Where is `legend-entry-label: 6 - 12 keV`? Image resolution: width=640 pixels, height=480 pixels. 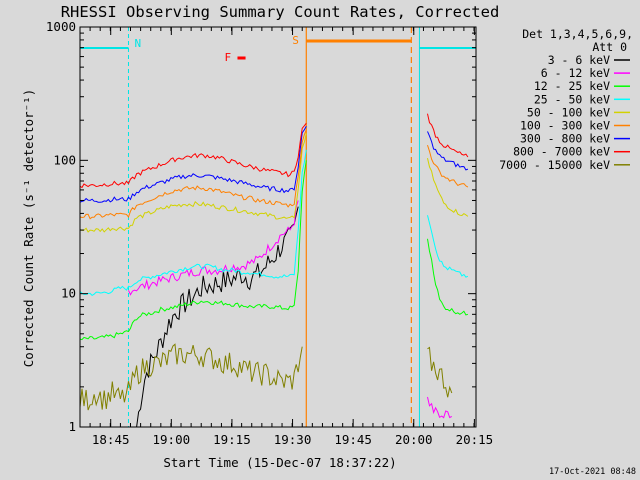
legend-entry-label: 6 - 12 keV is located at coordinates (575, 73).